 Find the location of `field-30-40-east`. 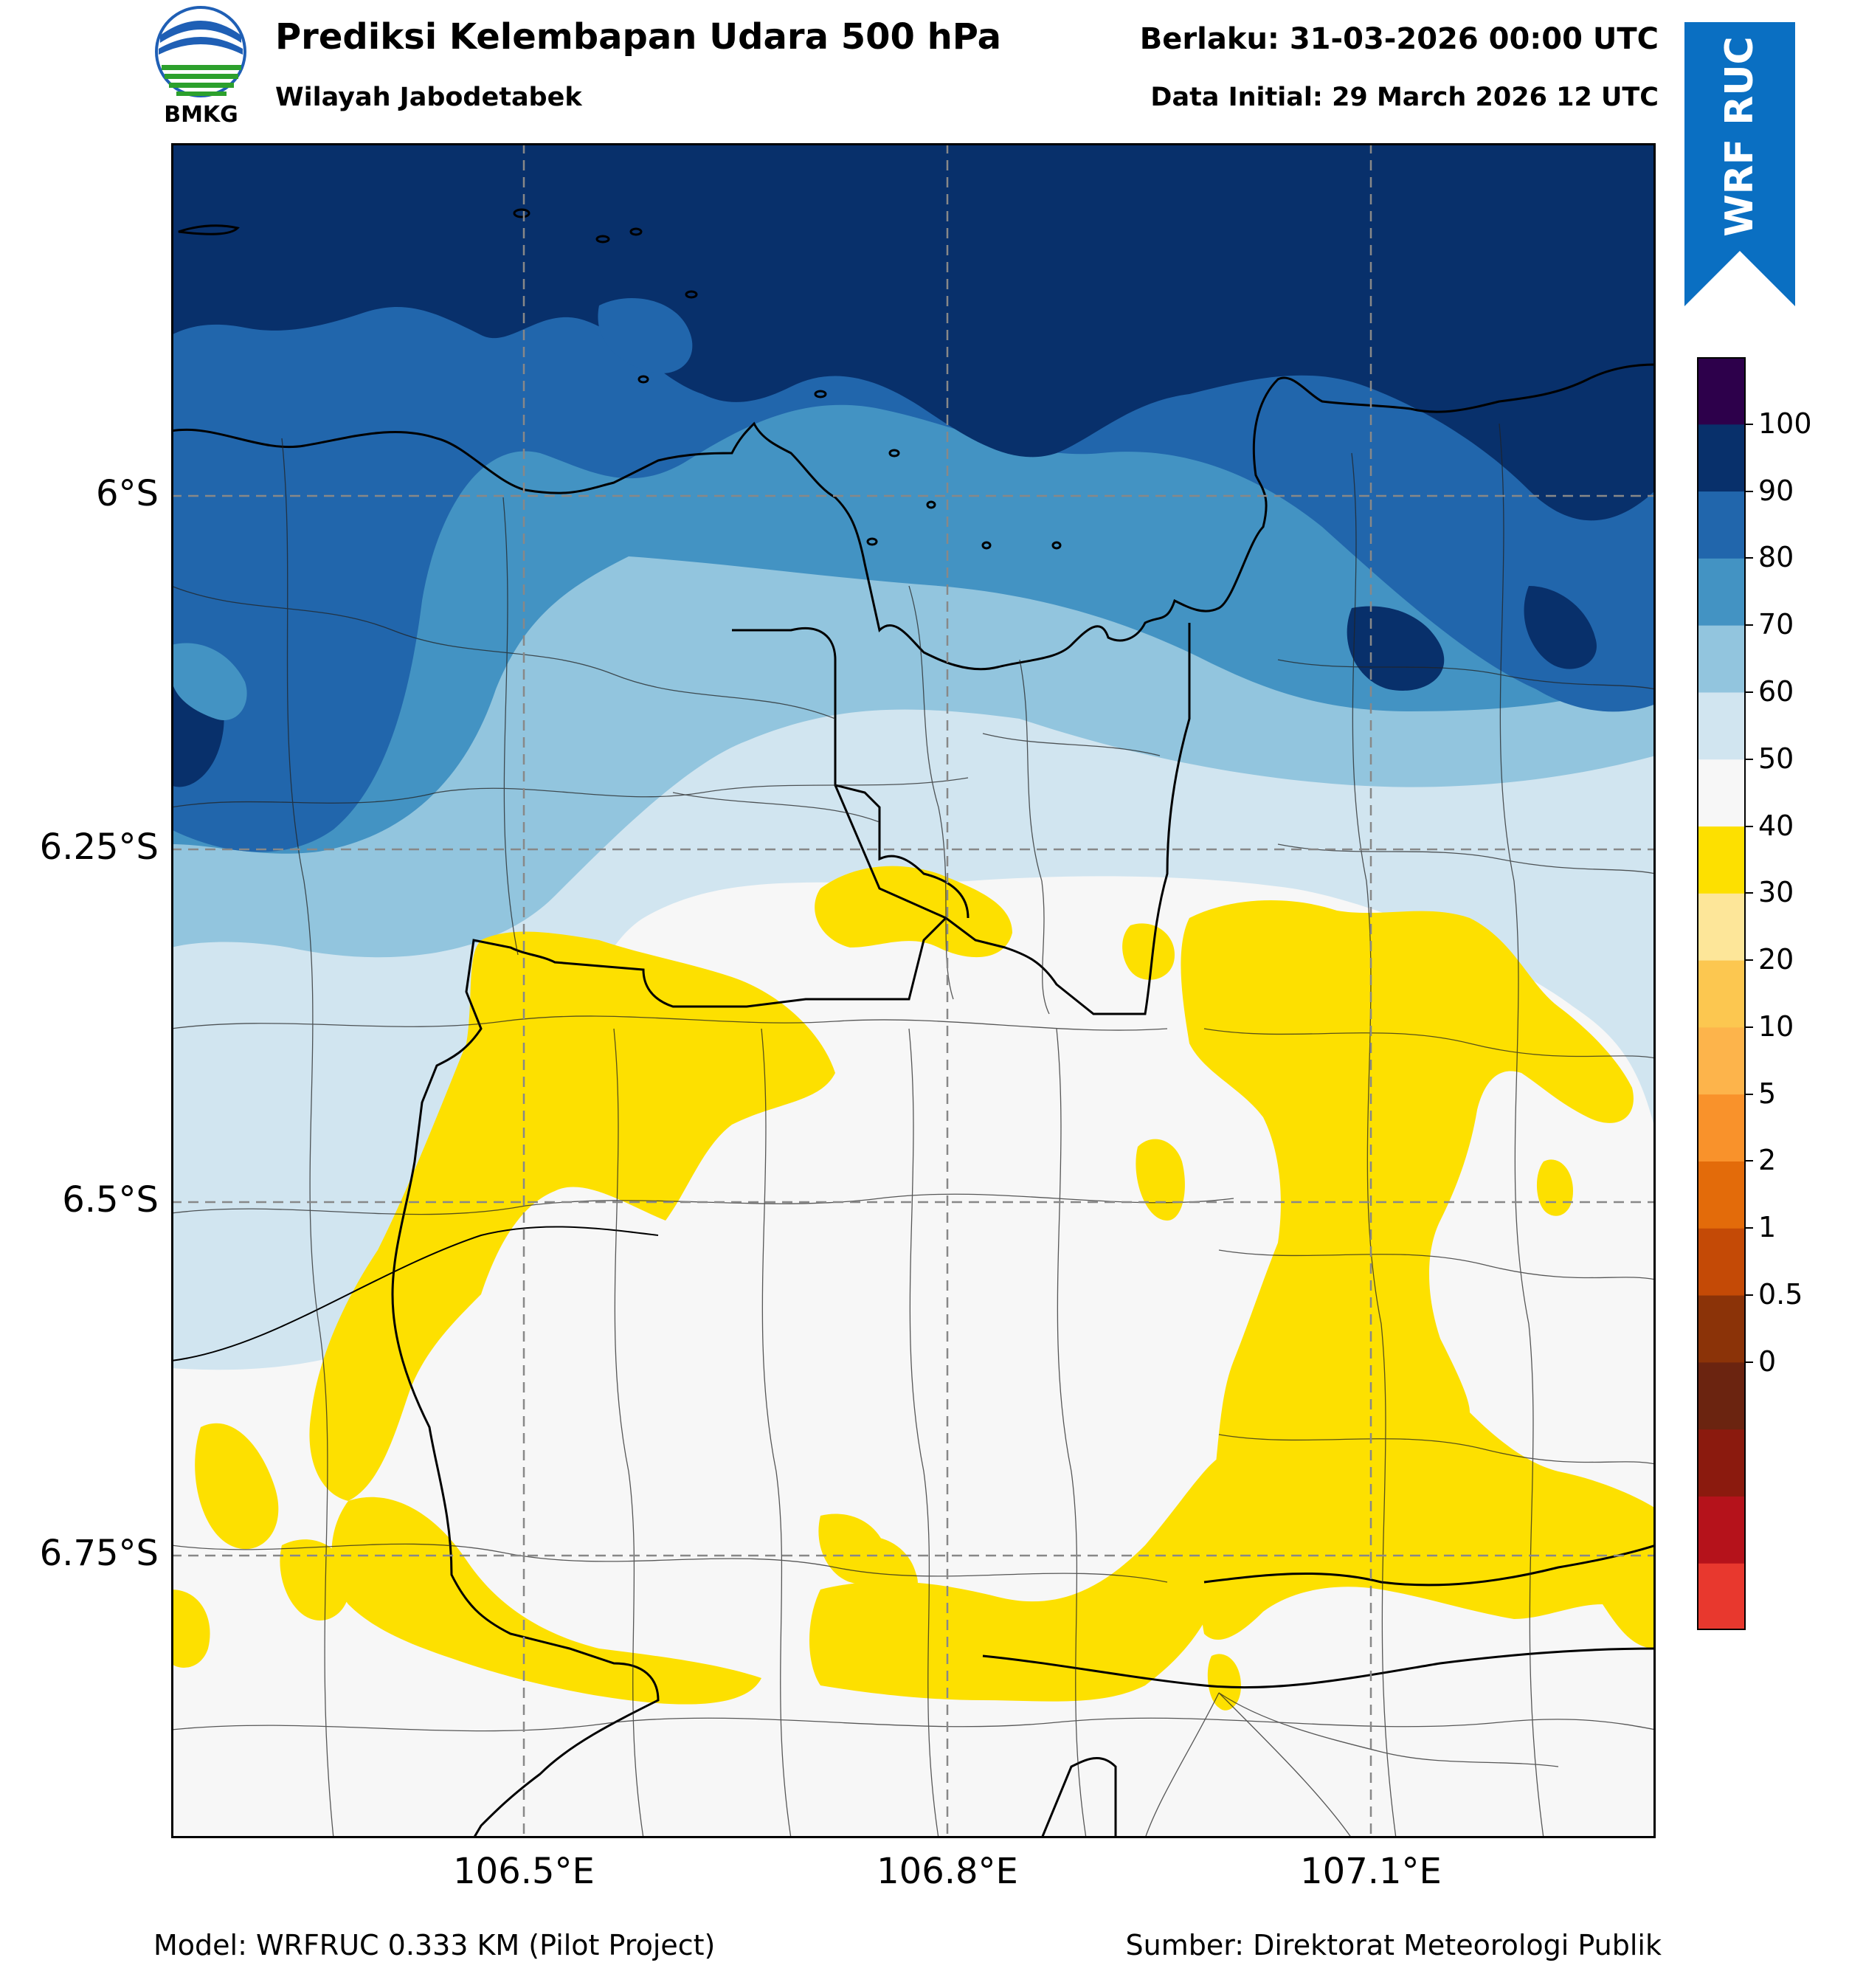

field-30-40-east is located at coordinates (1418, 1274).